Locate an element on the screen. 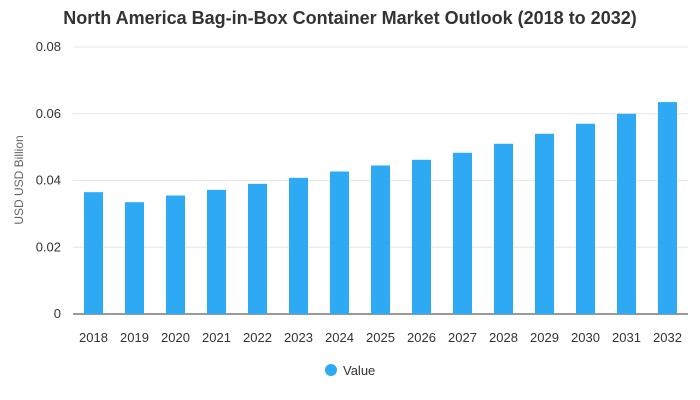  x-tick-label: 2025 is located at coordinates (380, 337).